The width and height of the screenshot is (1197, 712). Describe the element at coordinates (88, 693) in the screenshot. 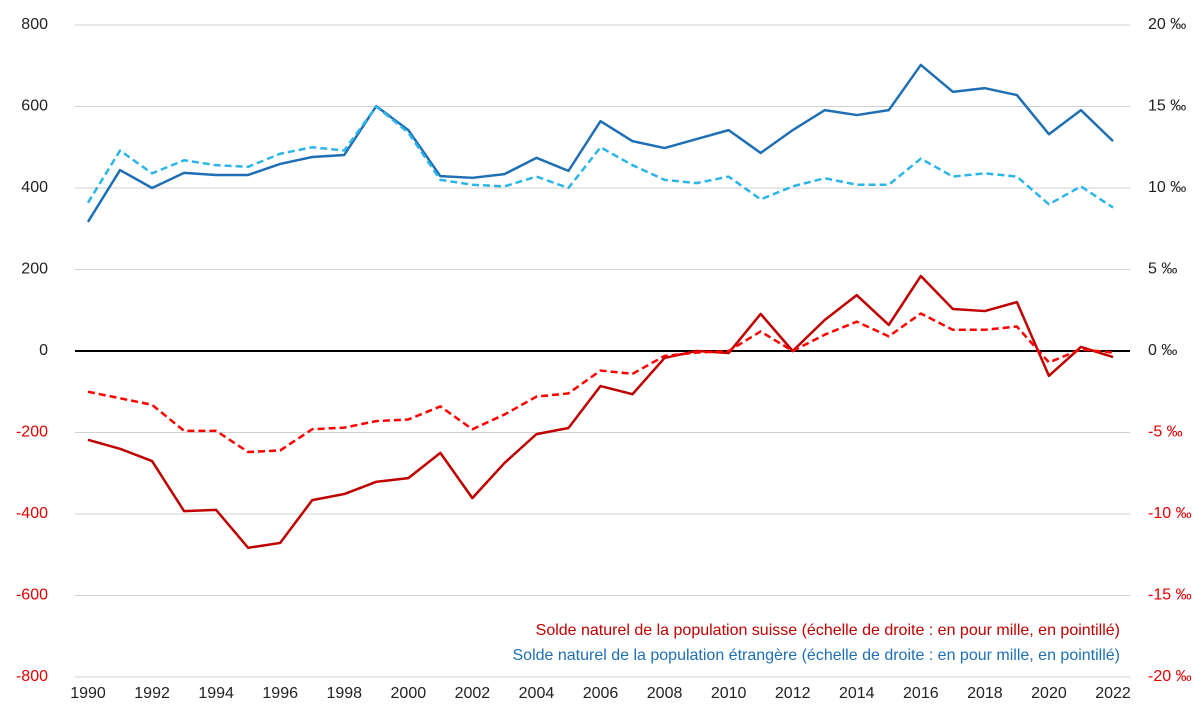

I see `x-tick-label: 1990` at that location.